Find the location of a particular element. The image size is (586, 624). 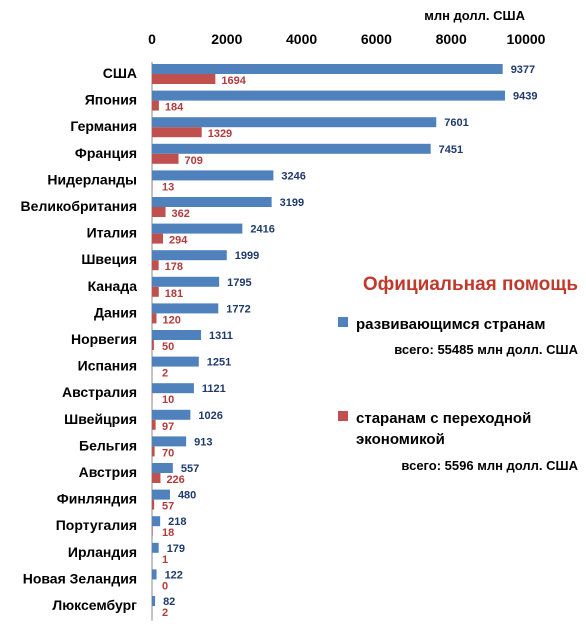

data-label-developing: 218 is located at coordinates (177, 522).